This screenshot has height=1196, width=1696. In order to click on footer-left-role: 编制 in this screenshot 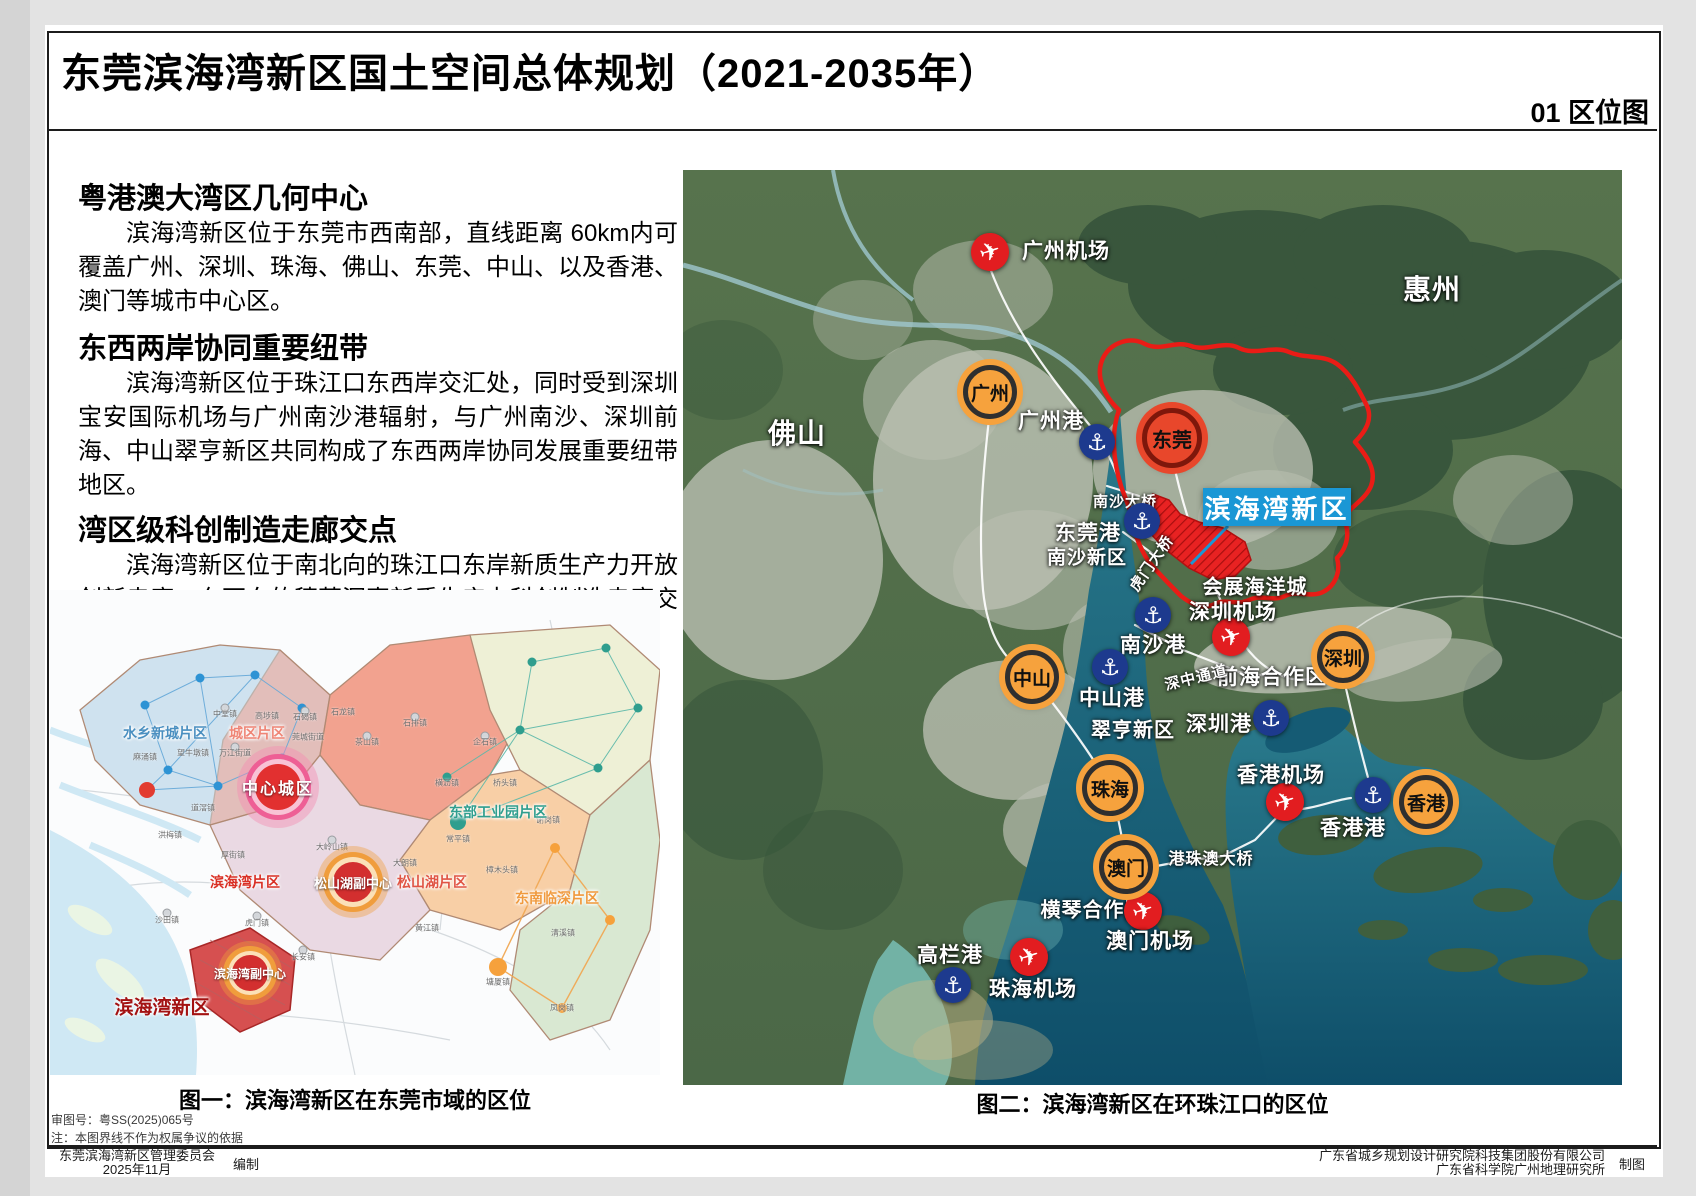, I will do `click(246, 1164)`.